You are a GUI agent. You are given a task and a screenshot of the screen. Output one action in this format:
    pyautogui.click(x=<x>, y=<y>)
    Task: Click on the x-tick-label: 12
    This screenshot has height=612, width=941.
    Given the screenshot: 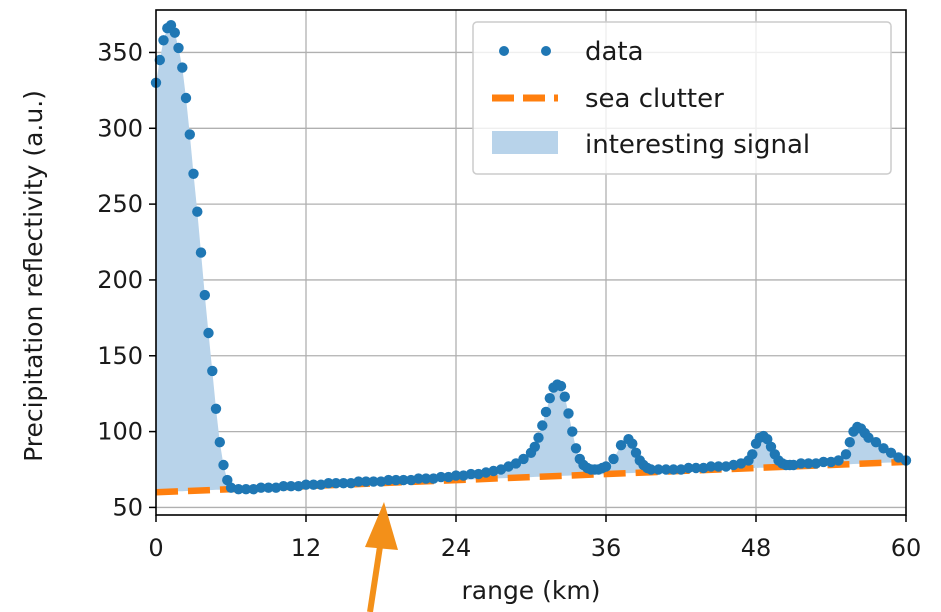 What is the action you would take?
    pyautogui.click(x=306, y=548)
    